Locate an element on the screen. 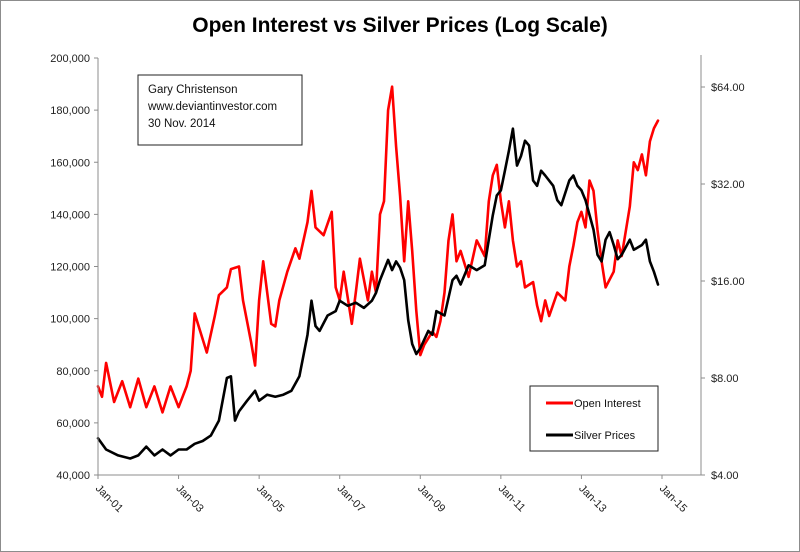 The width and height of the screenshot is (800, 552). left-tick-label: 140,000 is located at coordinates (70, 215).